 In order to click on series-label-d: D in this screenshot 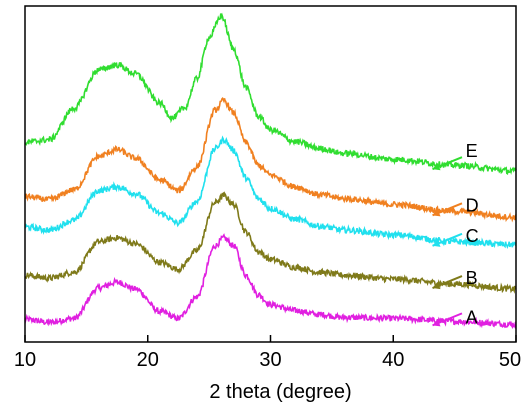, I will do `click(472, 205)`.